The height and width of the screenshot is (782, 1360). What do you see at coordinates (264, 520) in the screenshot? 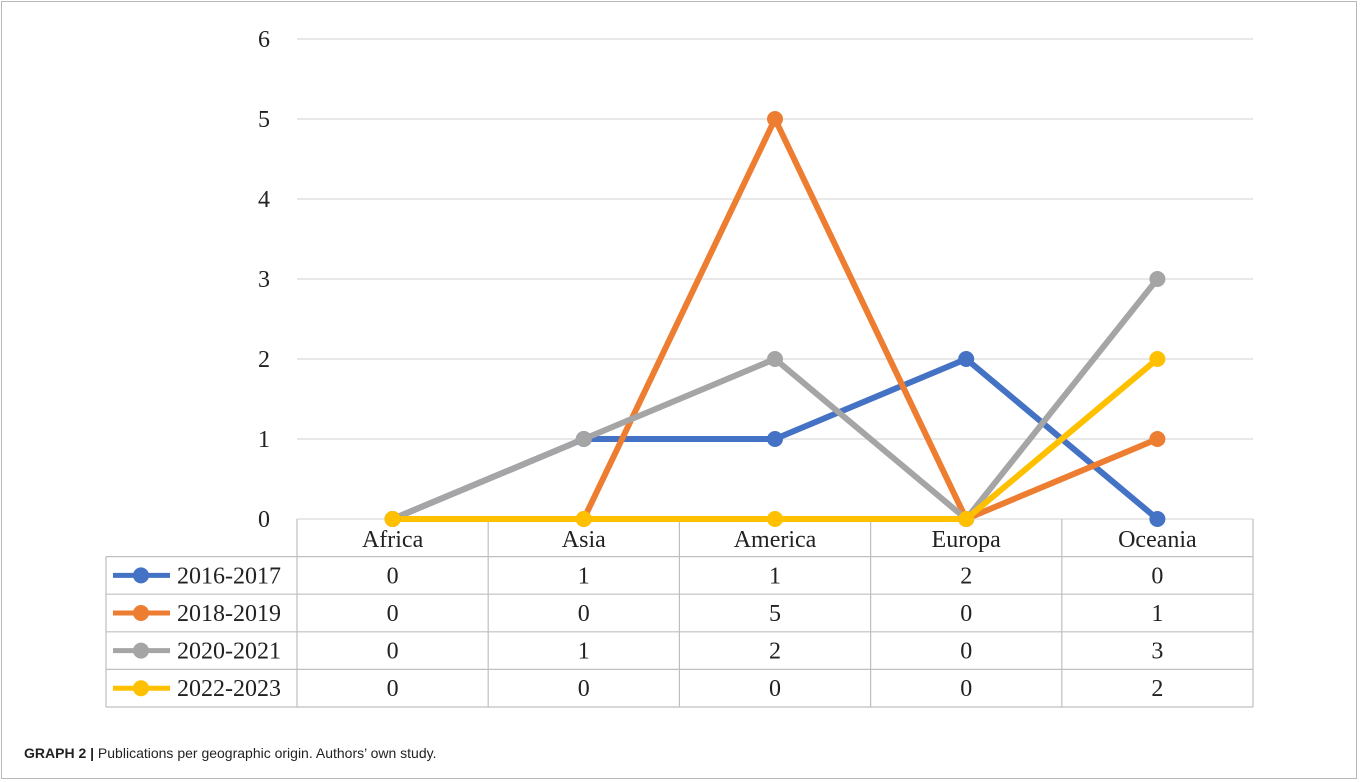
I see `y-tick-label: 0` at bounding box center [264, 520].